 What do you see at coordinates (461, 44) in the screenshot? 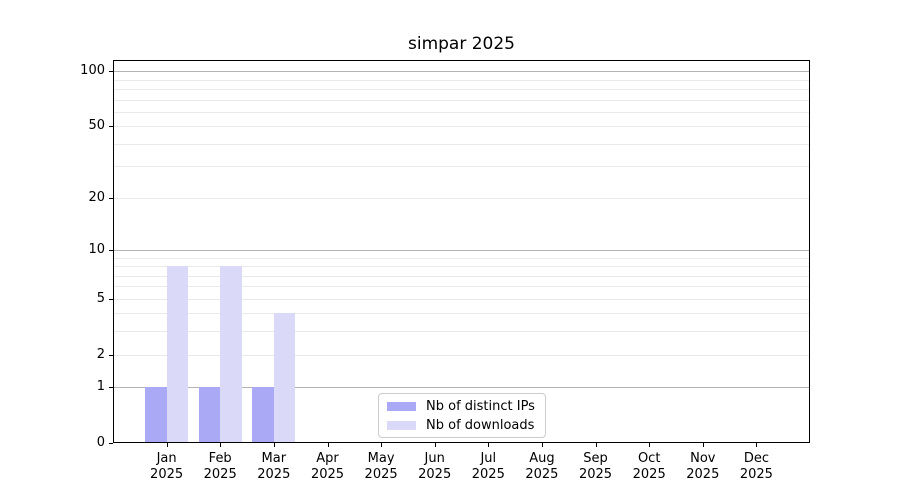
I see `chart-title: simpar 2025` at bounding box center [461, 44].